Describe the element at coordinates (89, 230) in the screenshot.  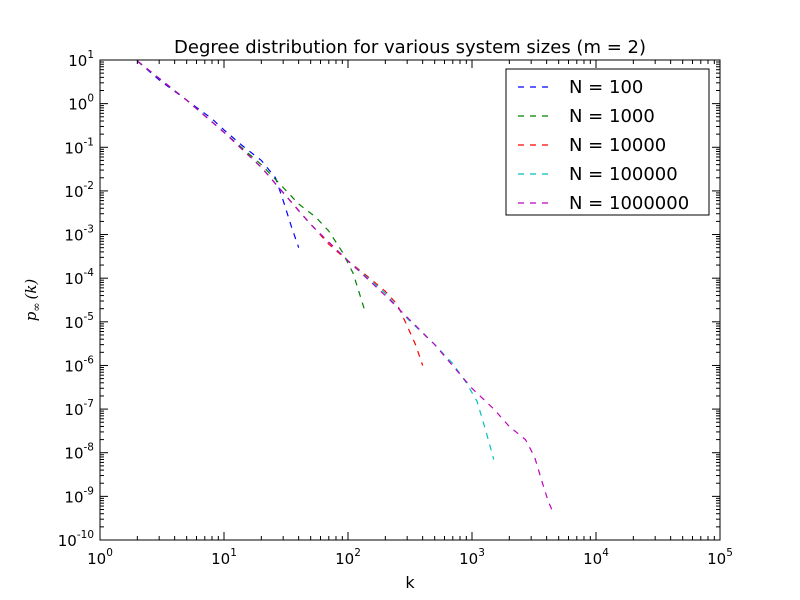
I see `y-tick-label-4-exponent: -3` at that location.